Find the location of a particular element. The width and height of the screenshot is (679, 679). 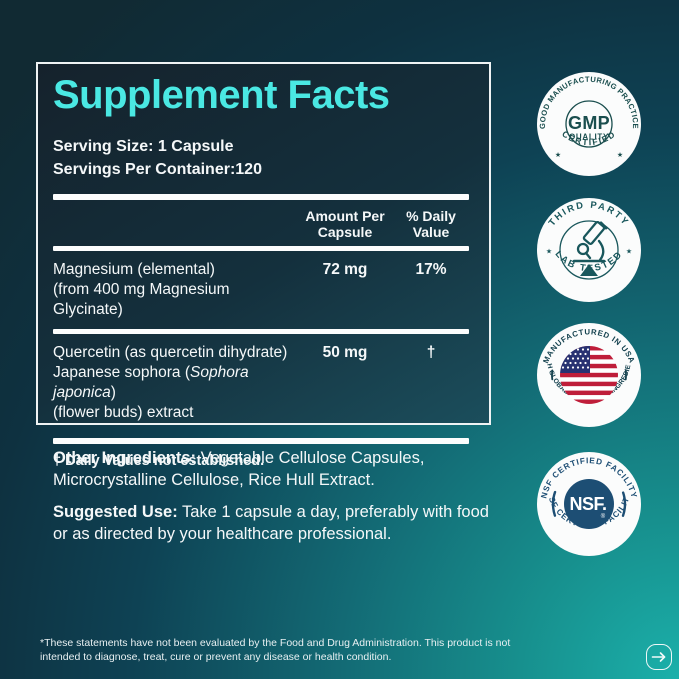

amount-value: 72 mg is located at coordinates (345, 269).